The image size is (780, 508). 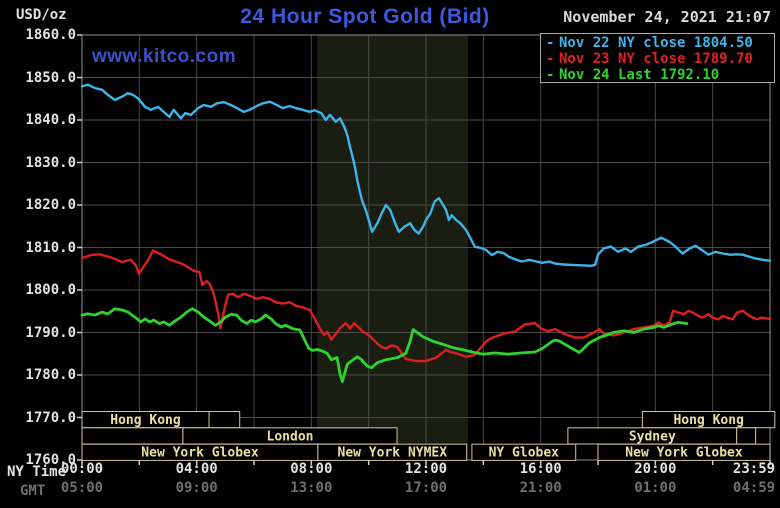 I want to click on y-axis-tick-label: 1830.0, so click(x=50, y=162).